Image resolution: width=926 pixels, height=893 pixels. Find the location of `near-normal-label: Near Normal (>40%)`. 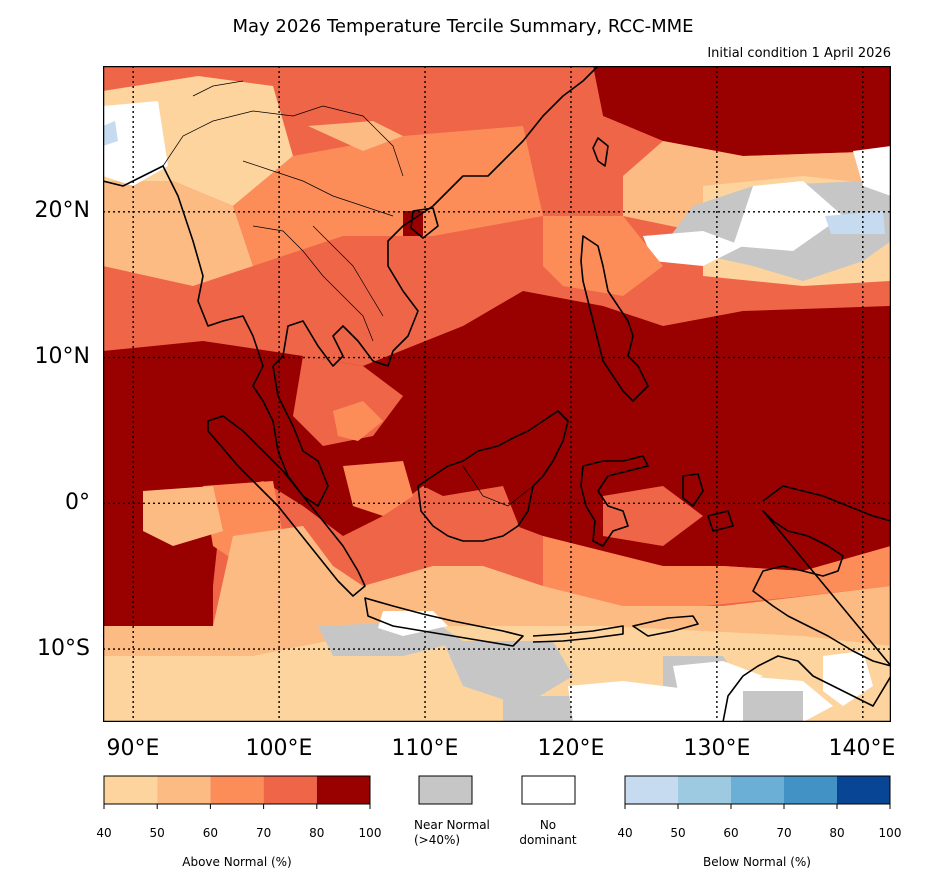

near-normal-label: Near Normal (>40%) is located at coordinates (472, 833).